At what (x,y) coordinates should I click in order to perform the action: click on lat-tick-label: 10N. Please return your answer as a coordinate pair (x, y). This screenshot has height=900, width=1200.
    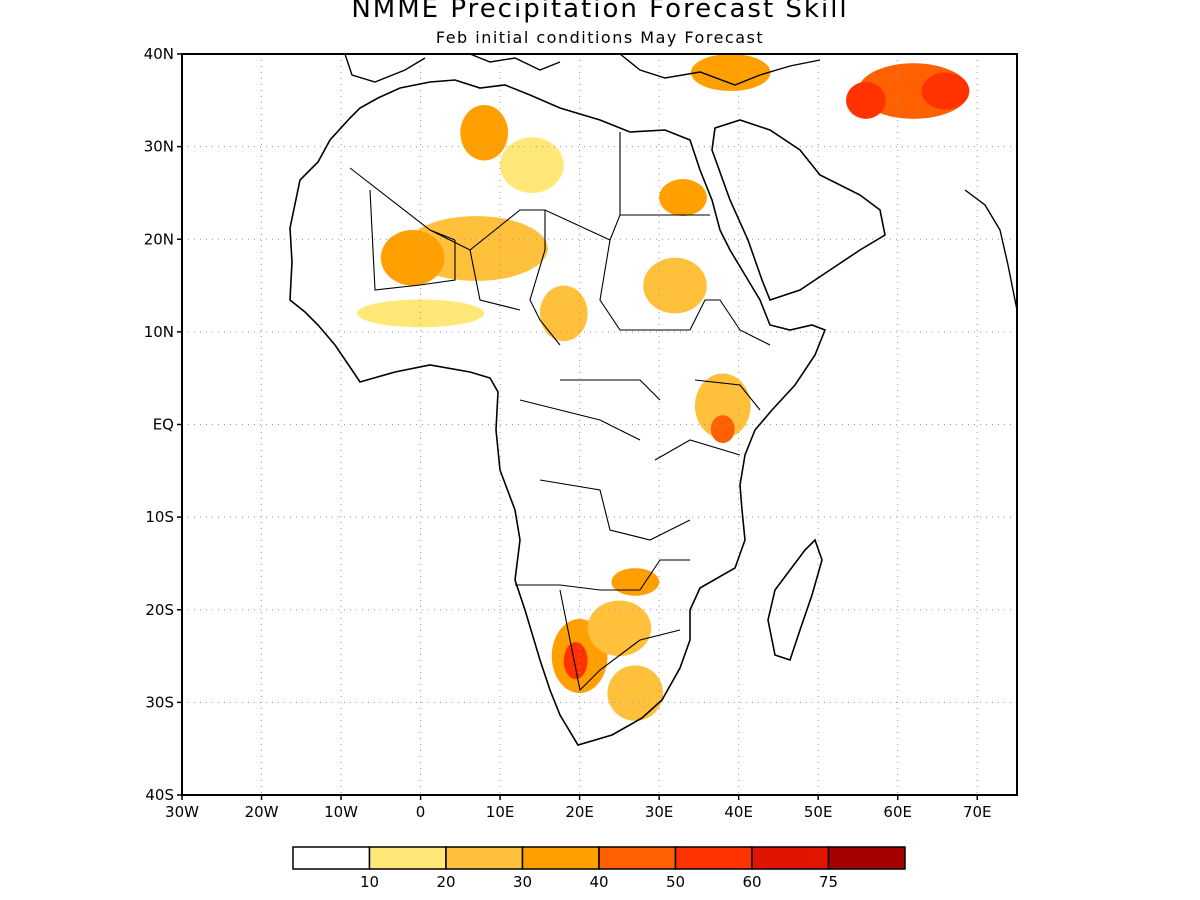
    Looking at the image, I should click on (159, 332).